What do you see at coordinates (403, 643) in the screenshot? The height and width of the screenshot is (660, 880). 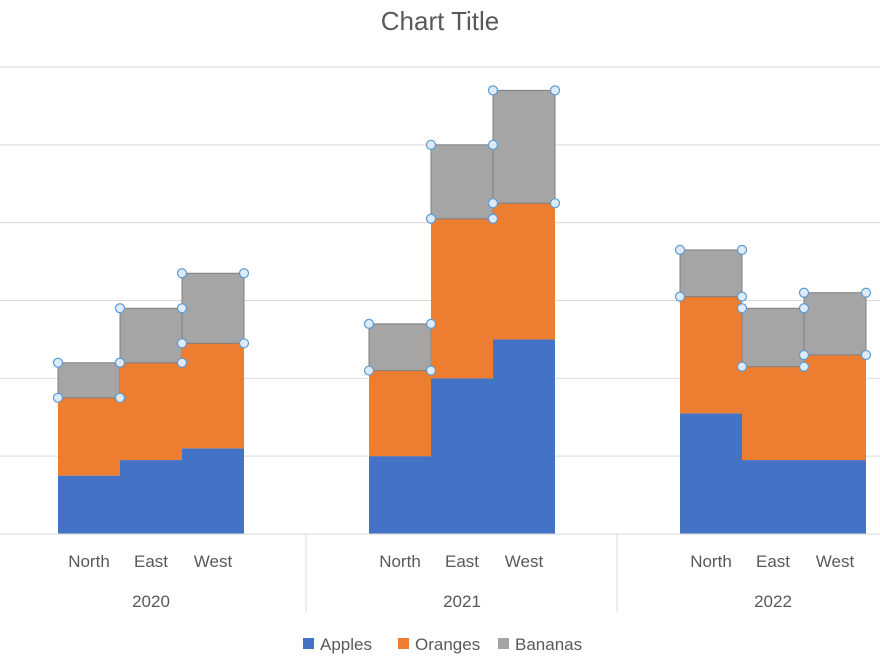 I see `legend-swatch-oranges` at bounding box center [403, 643].